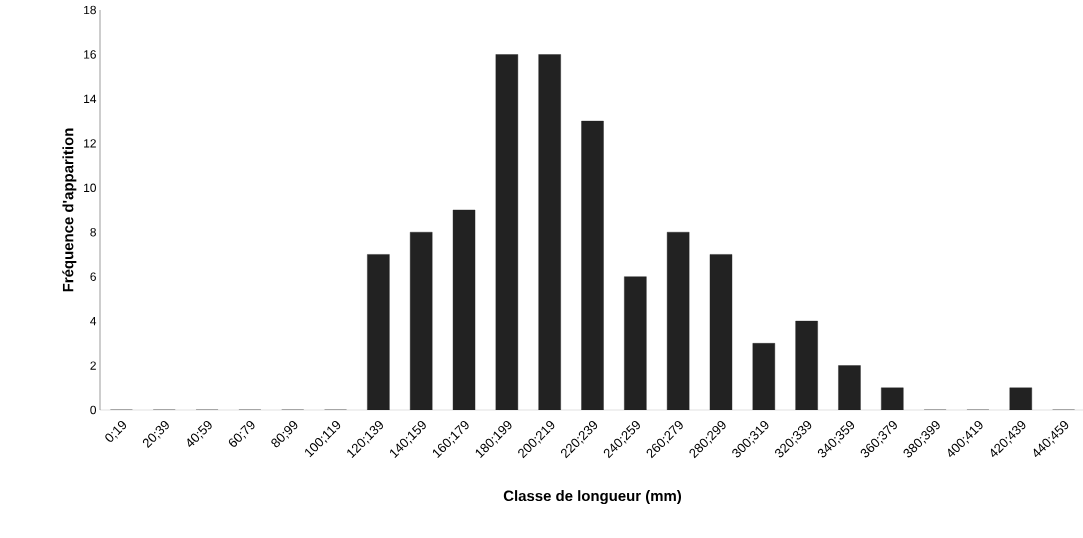 Image resolution: width=1083 pixels, height=538 pixels. I want to click on x-axis-title: Classe de longueur (mm), so click(592, 497).